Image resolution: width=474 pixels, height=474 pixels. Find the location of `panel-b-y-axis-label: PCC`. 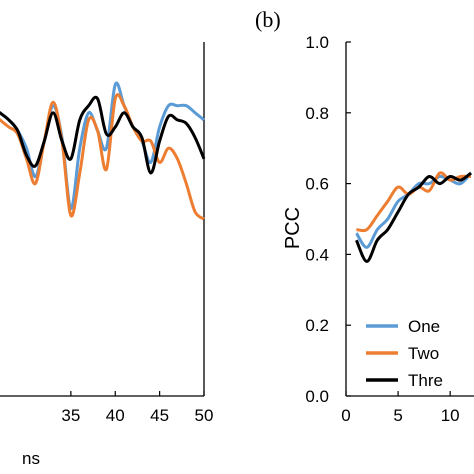

panel-b-y-axis-label: PCC is located at coordinates (293, 228).